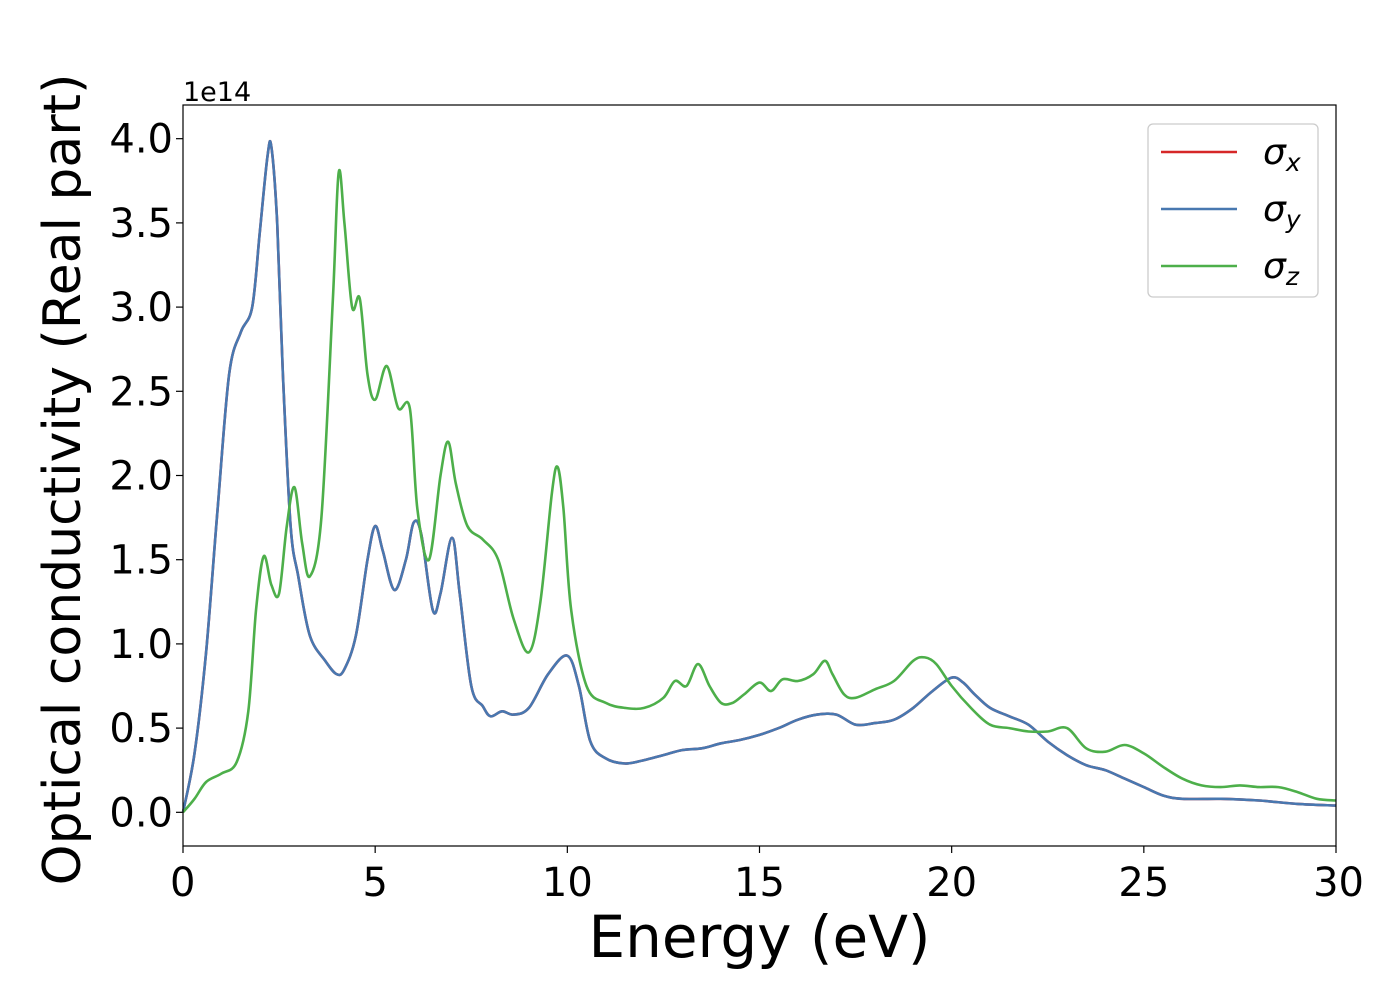 Image resolution: width=1400 pixels, height=1000 pixels. What do you see at coordinates (141, 729) in the screenshot?
I see `y-tick-label: 0.5` at bounding box center [141, 729].